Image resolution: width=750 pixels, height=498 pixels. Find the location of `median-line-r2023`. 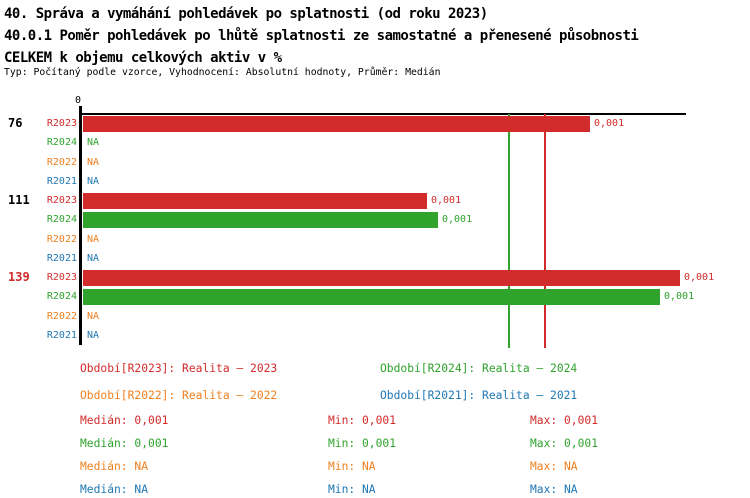

median-line-r2023 is located at coordinates (545, 231).